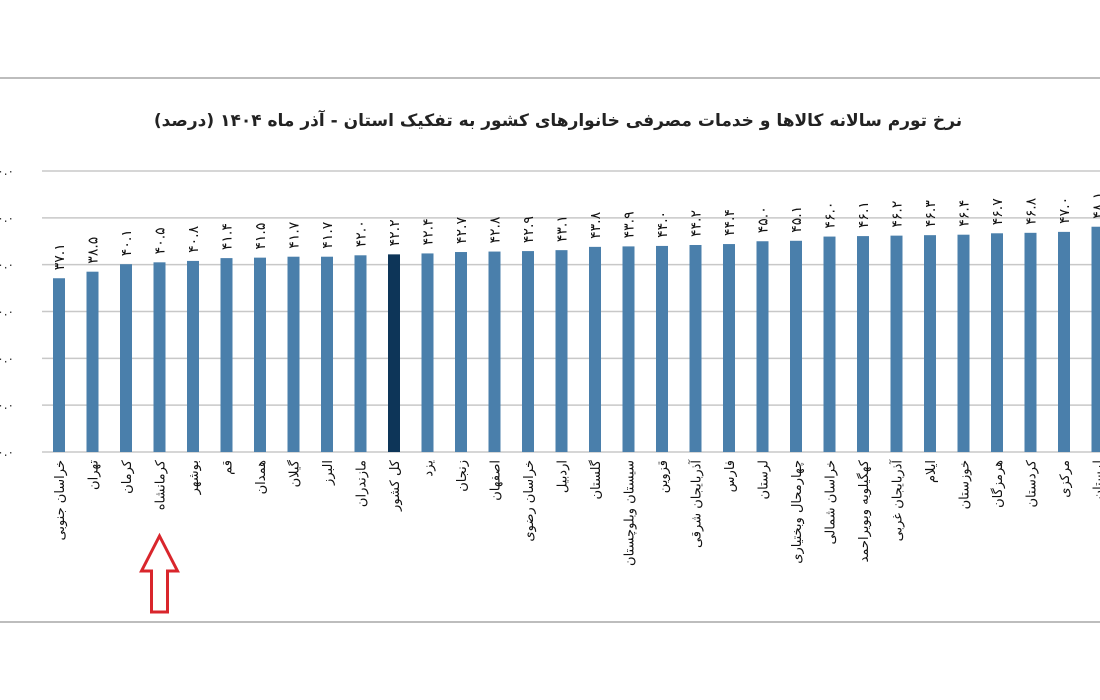 This screenshot has height=700, width=1100. What do you see at coordinates (596, 224) in the screenshot?
I see `data-label: ۴۳.۸` at bounding box center [596, 224].